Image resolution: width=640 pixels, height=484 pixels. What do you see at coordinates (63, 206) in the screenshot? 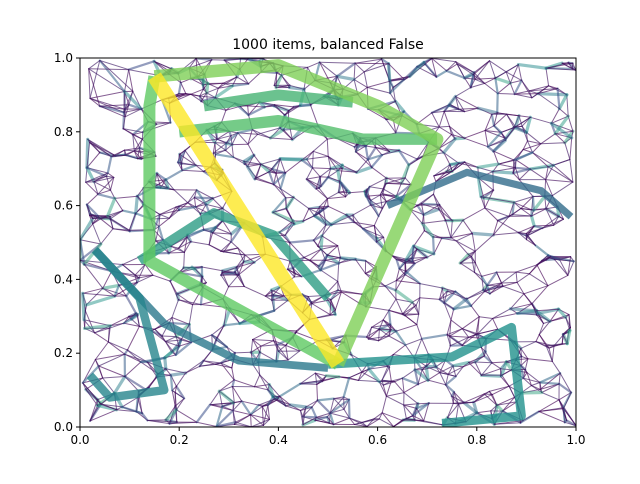
I see `y-tick-label: 0.6` at bounding box center [63, 206].